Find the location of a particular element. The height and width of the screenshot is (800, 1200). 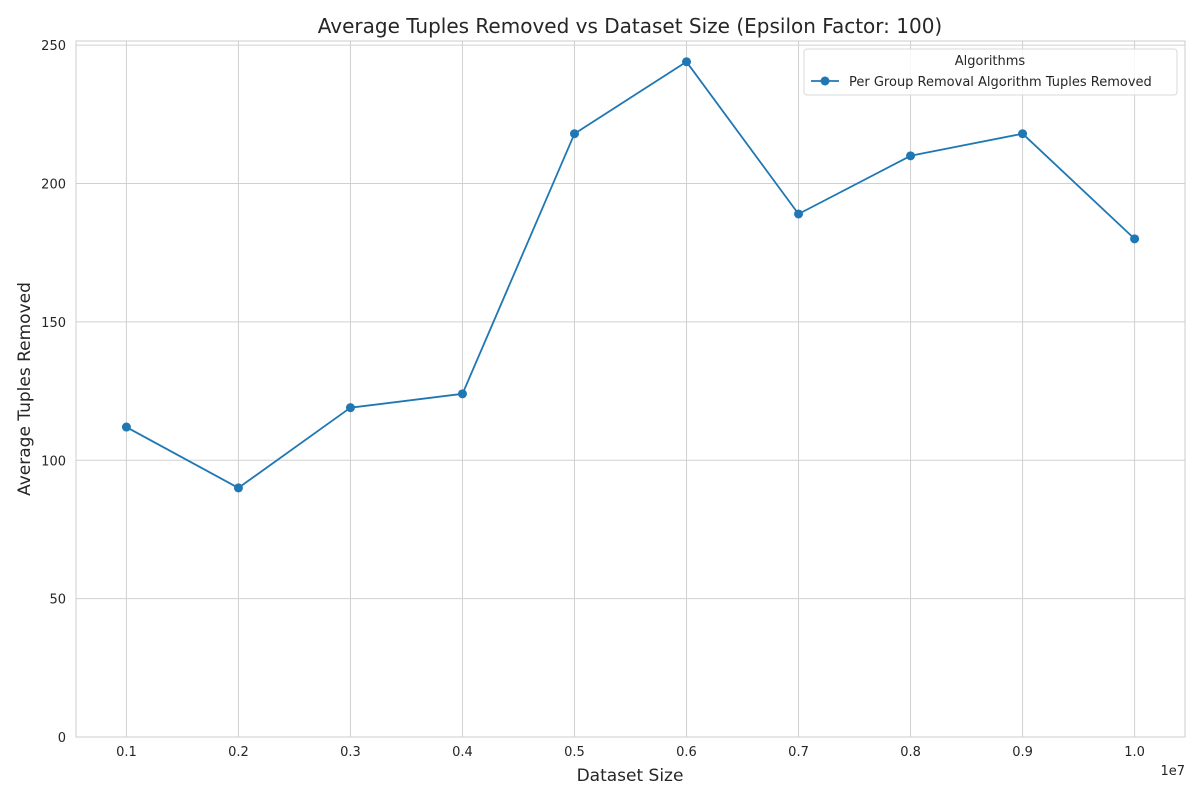

legend-title: Algorithms is located at coordinates (990, 61).